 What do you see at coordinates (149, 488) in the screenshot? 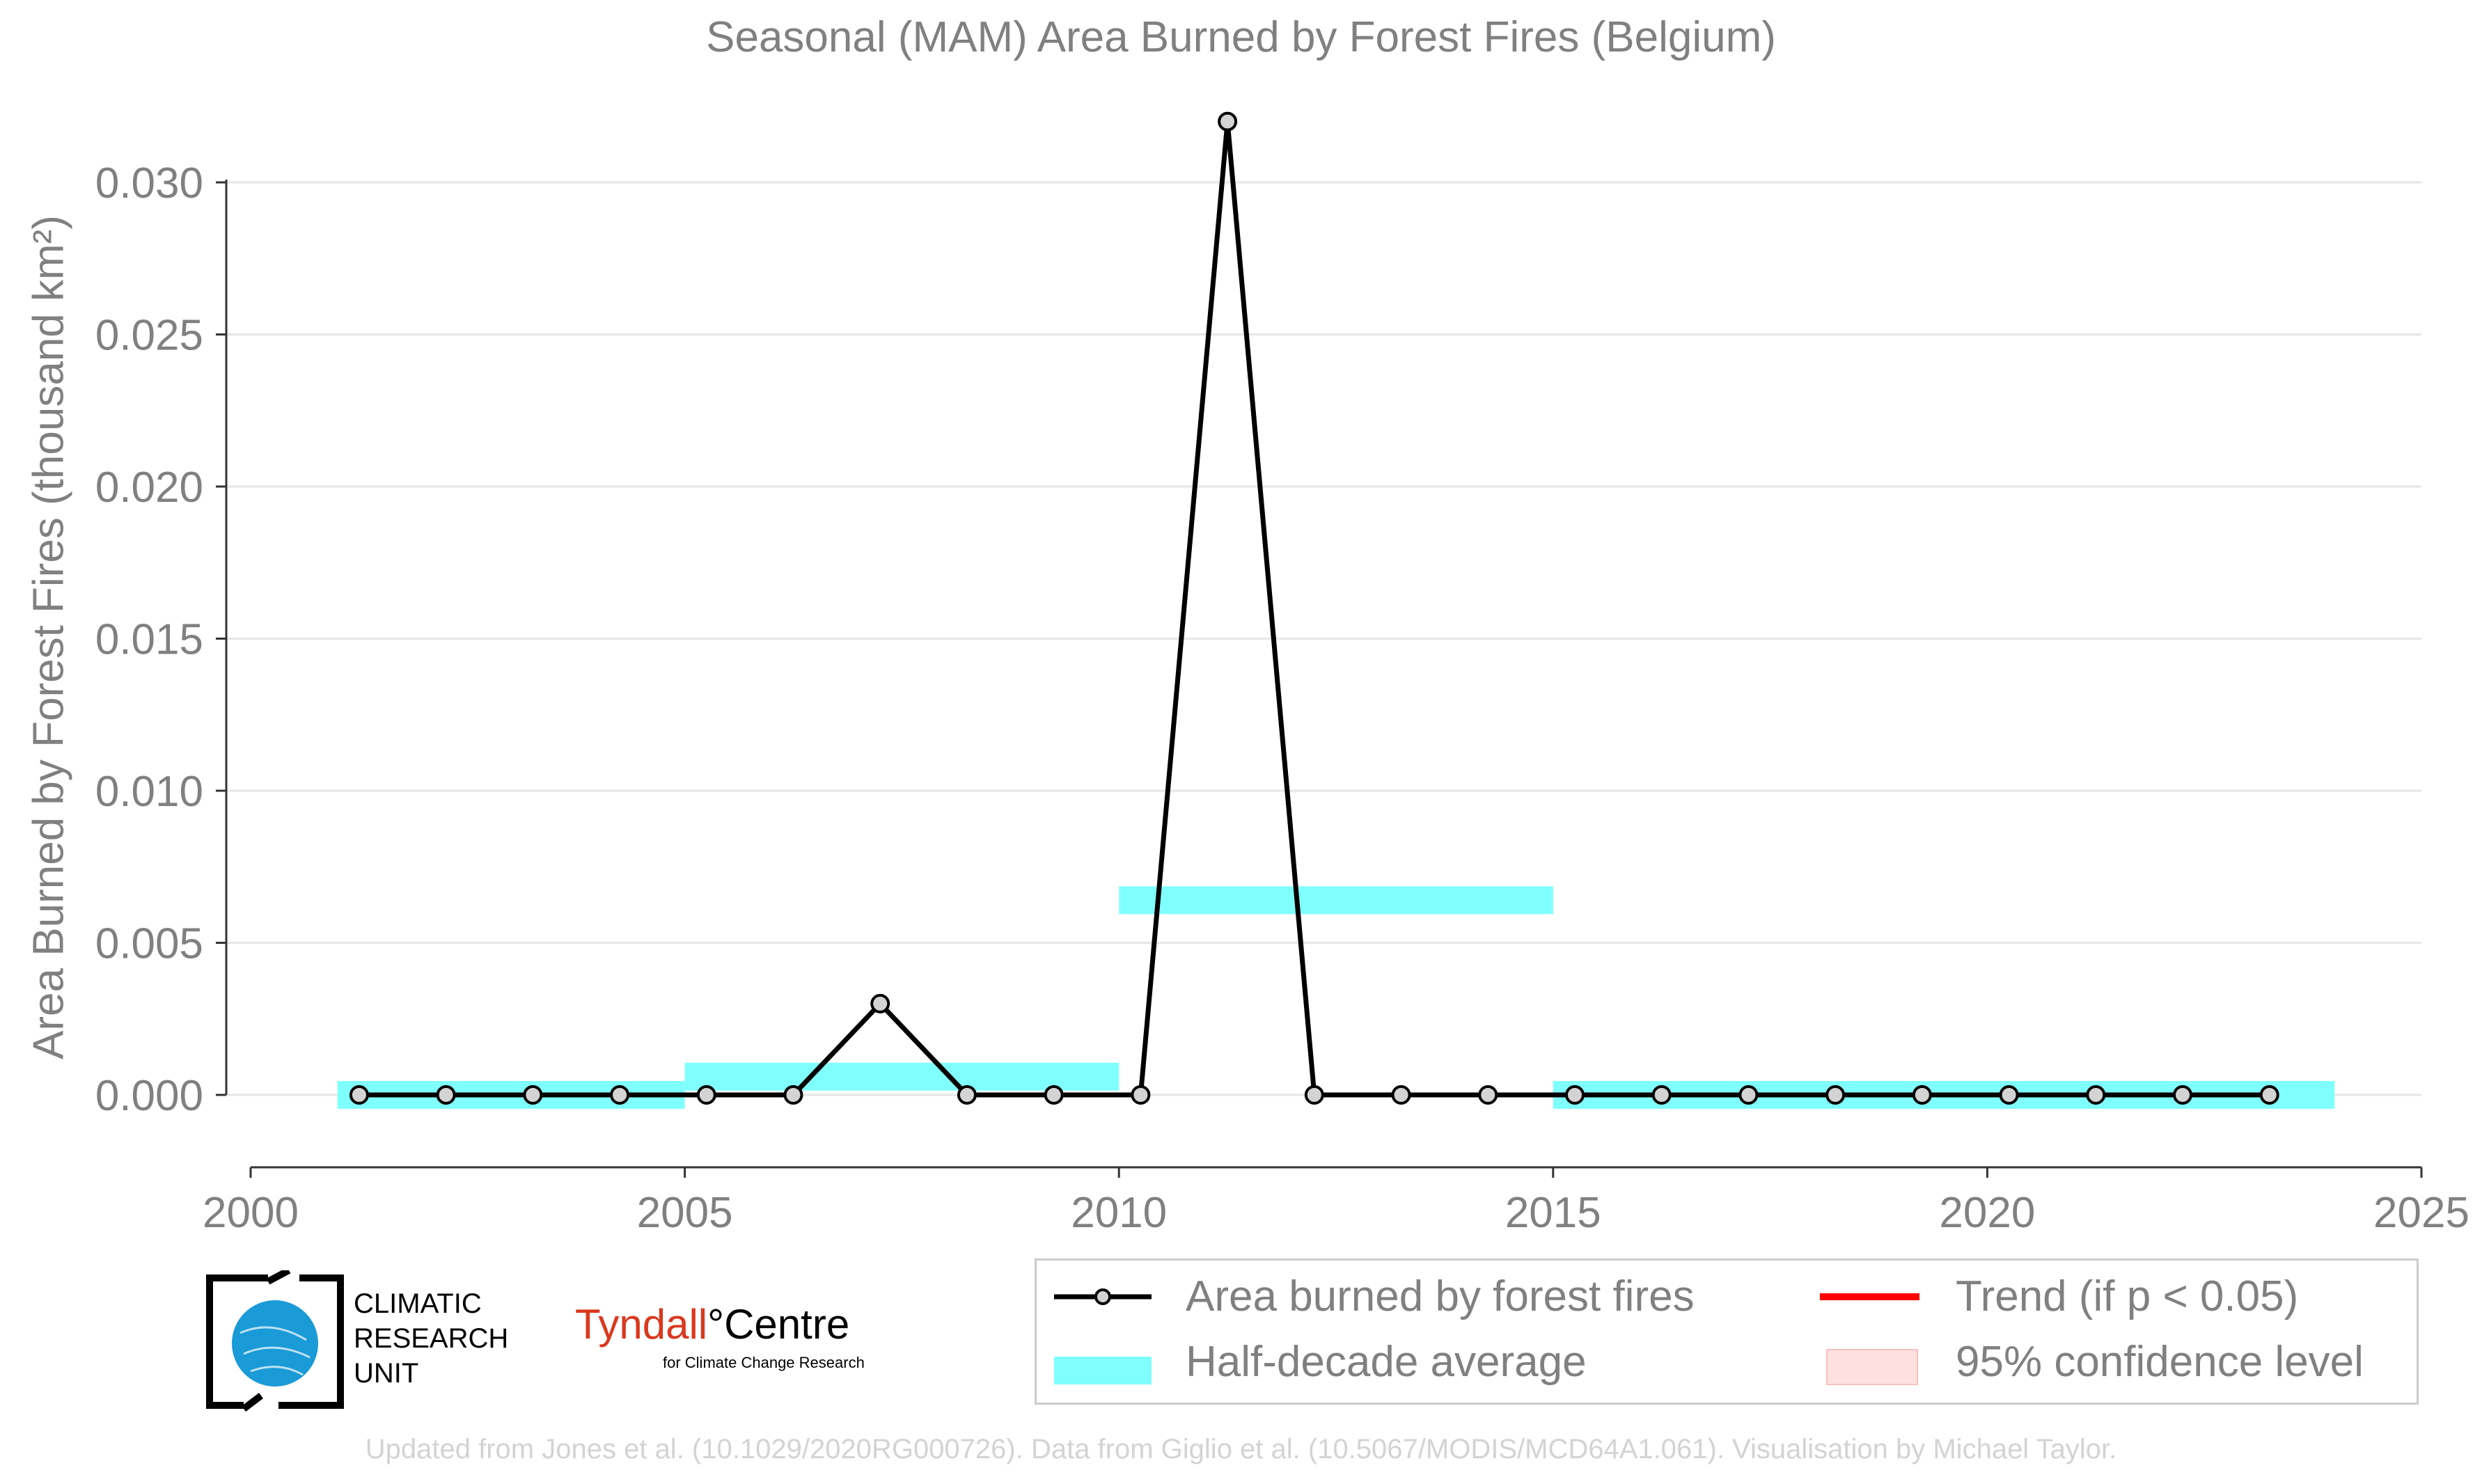
I see `y-tick-label: 0.020` at bounding box center [149, 488].